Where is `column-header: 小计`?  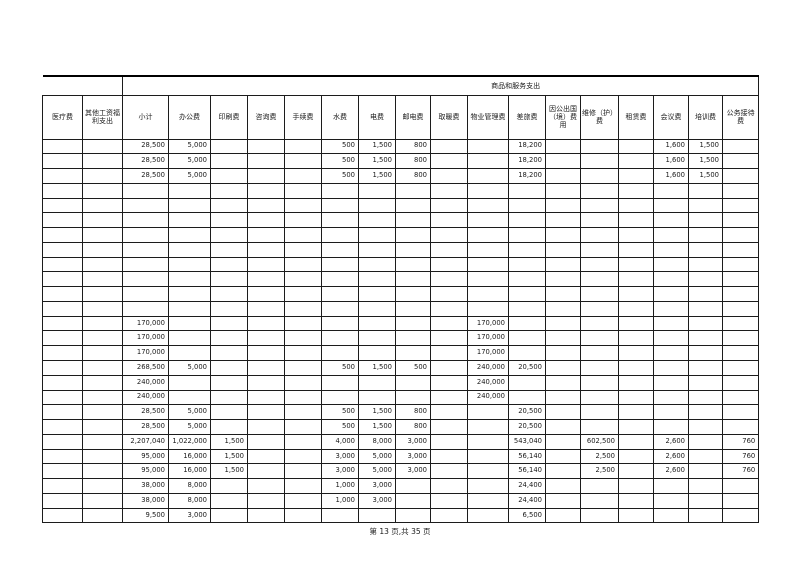
column-header: 小计 is located at coordinates (145, 117).